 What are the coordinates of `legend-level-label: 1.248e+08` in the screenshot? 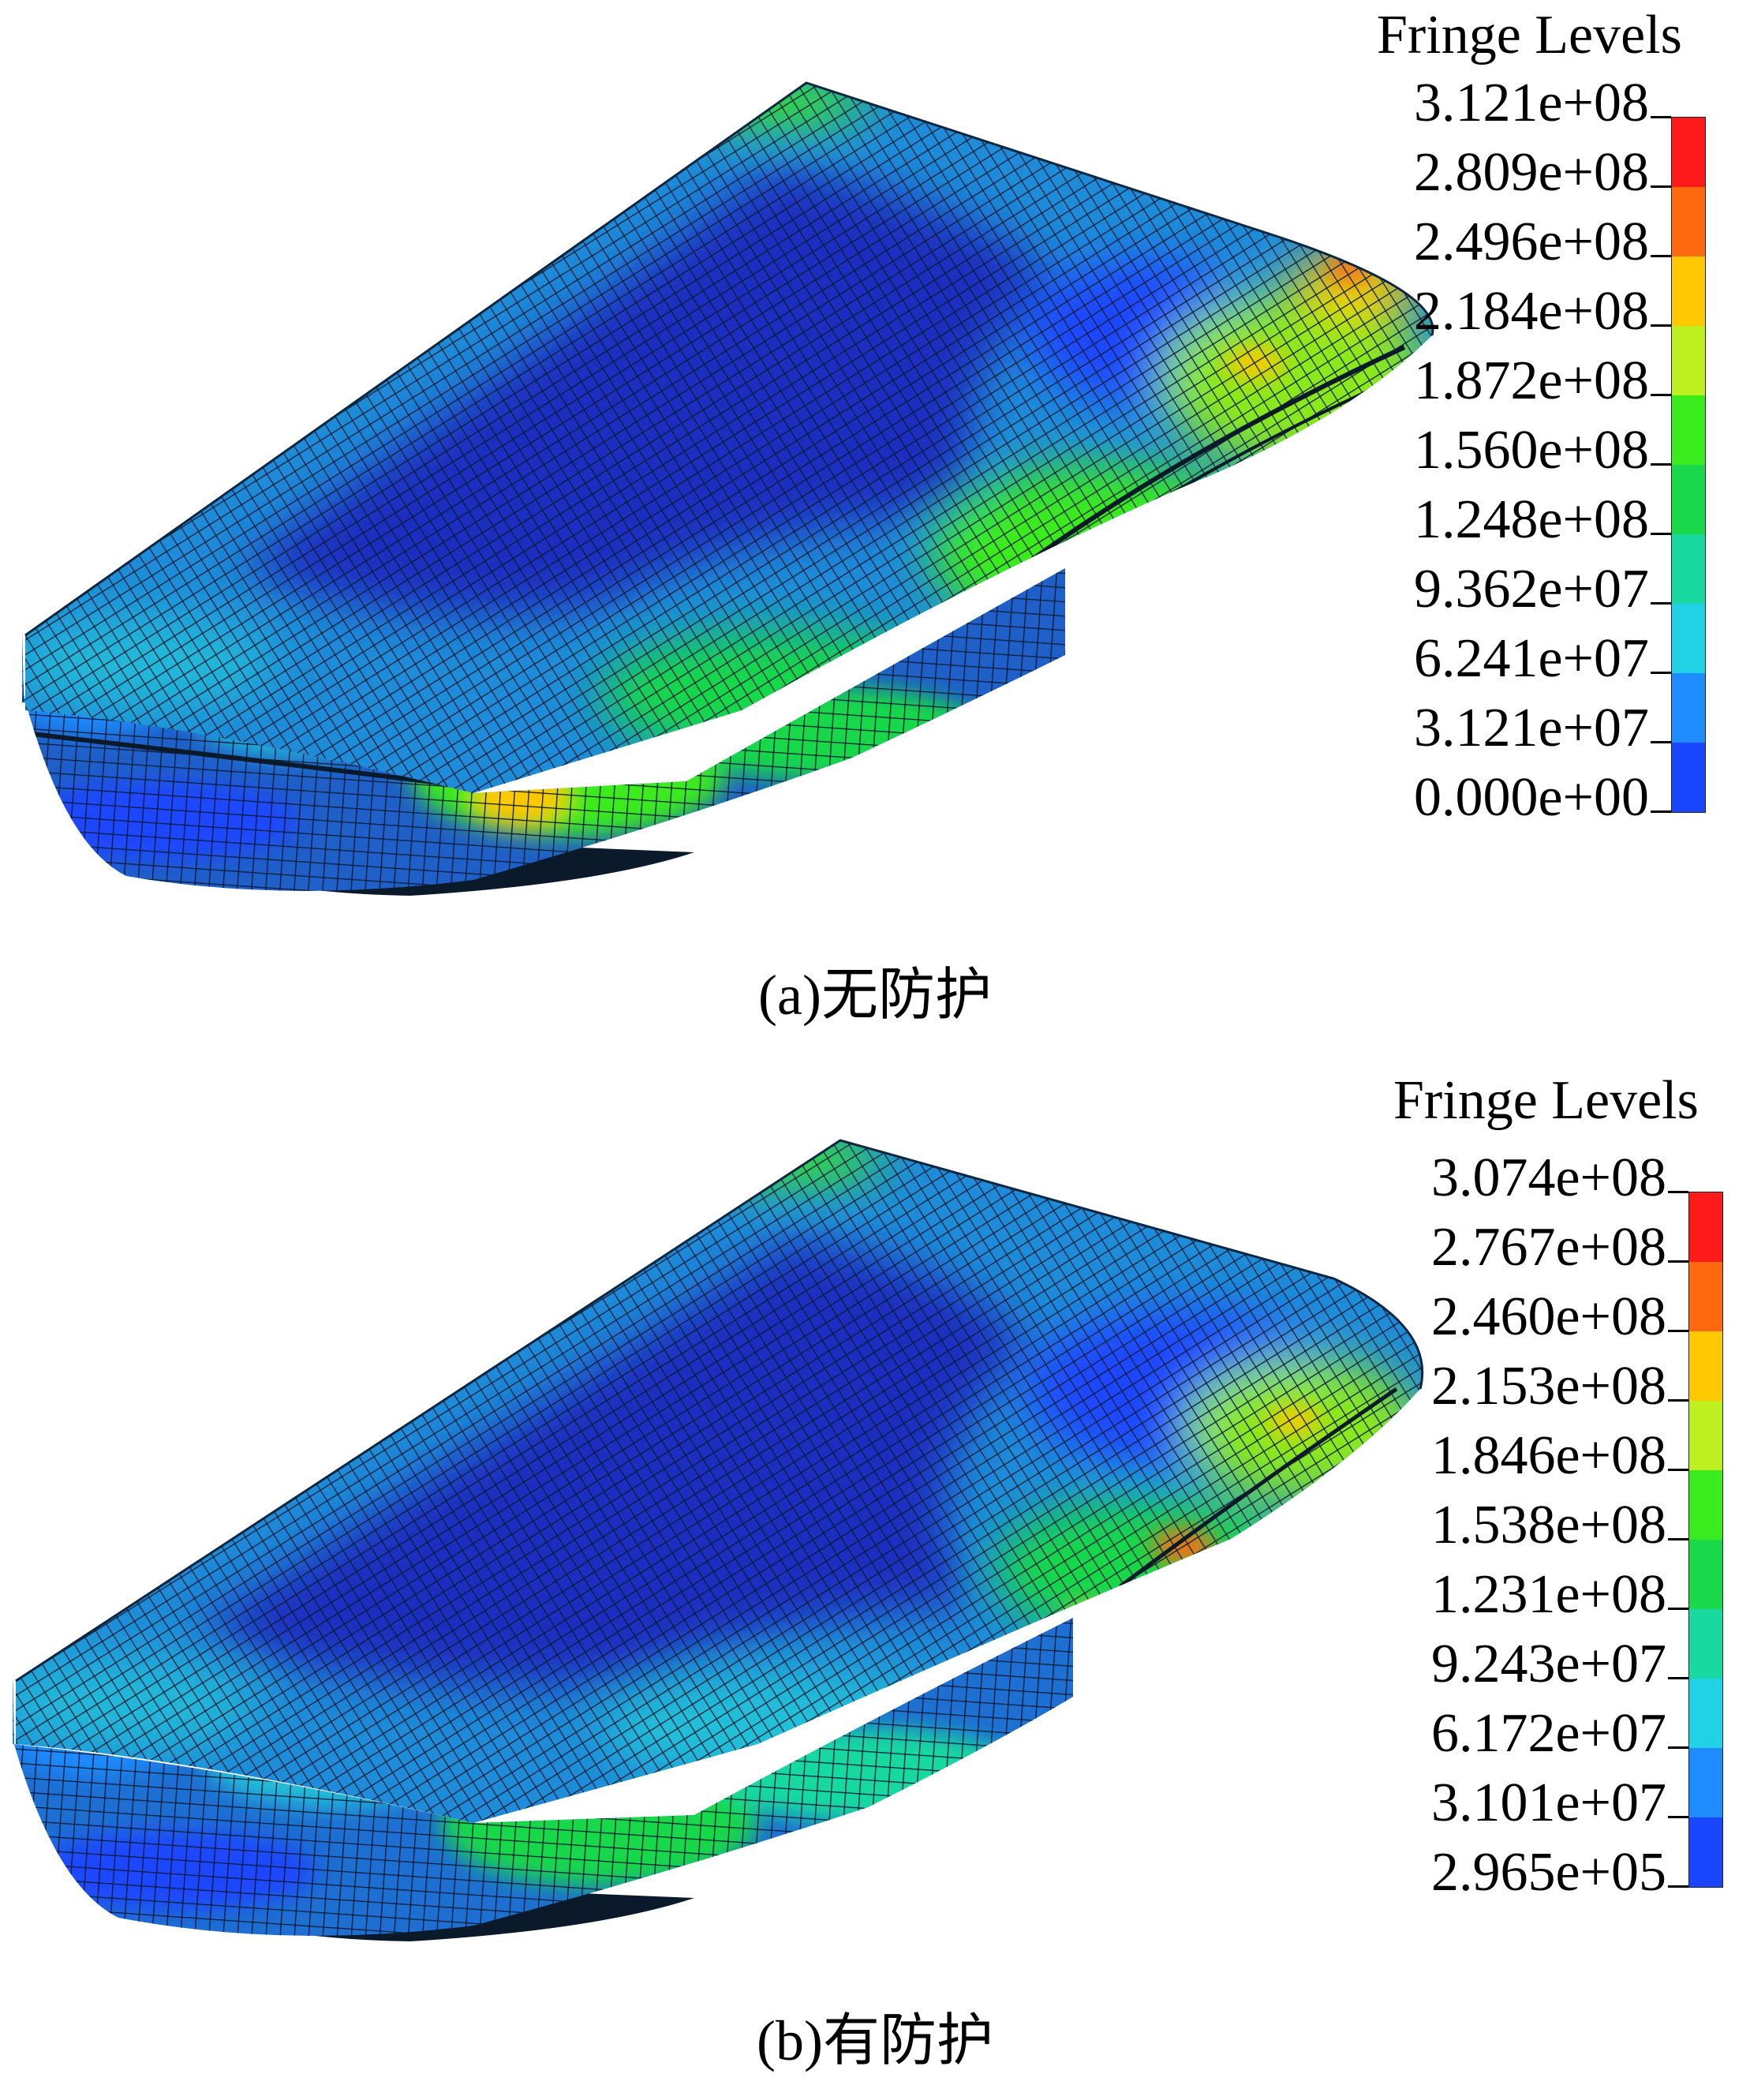 It's located at (1531, 519).